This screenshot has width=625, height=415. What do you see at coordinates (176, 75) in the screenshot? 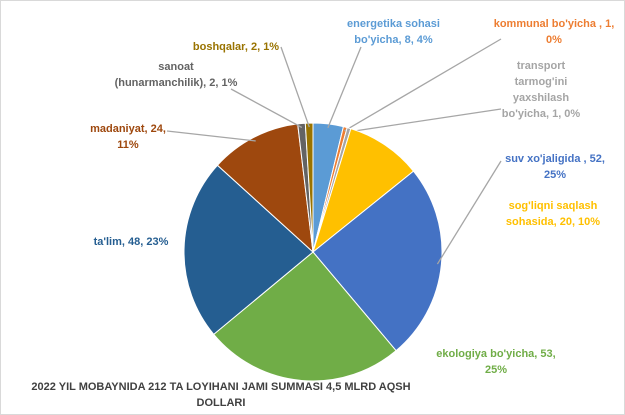
I see `data-label: sanoat (hunarmanchilik), 2, 1%` at bounding box center [176, 75].